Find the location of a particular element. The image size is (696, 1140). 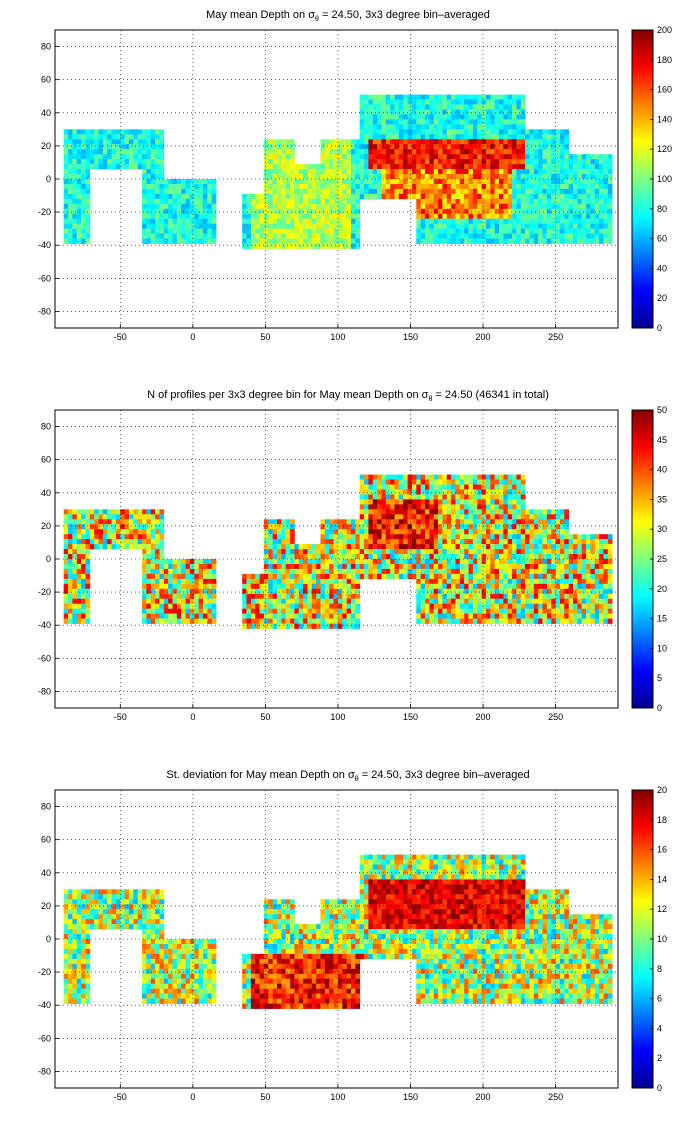

y-tick-label: 20 is located at coordinates (46, 146).